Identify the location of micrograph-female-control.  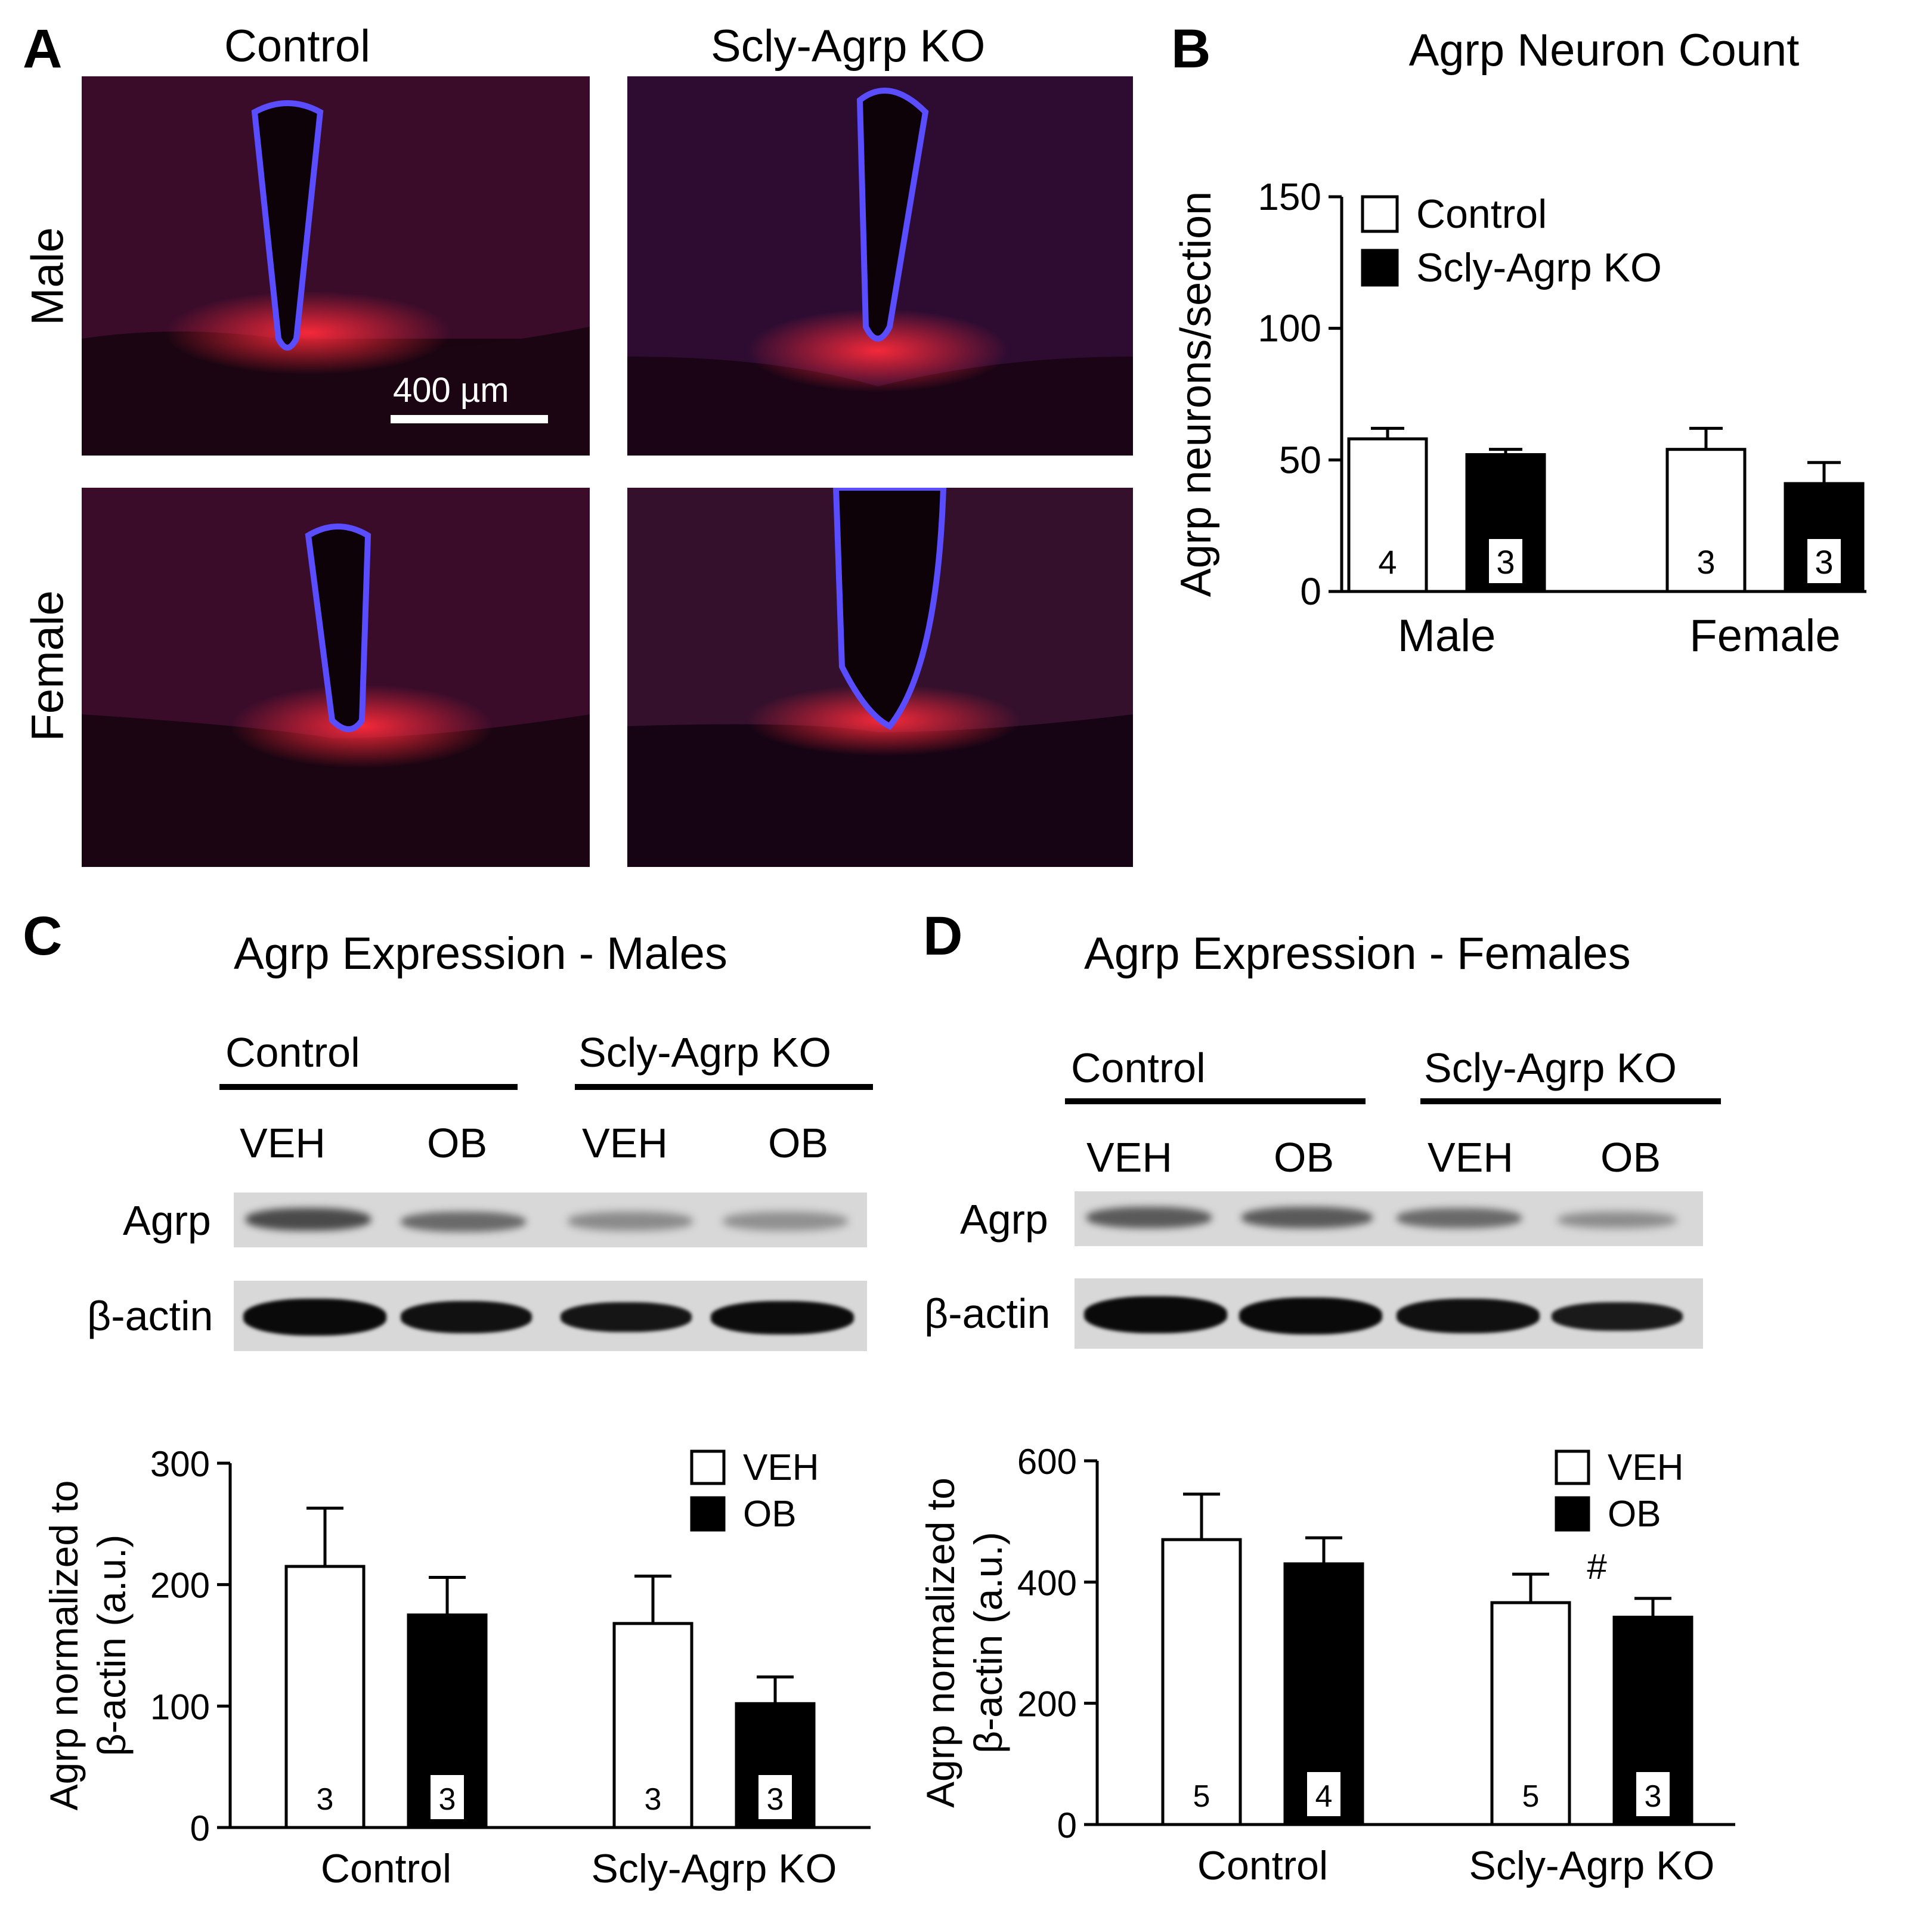
(336, 677).